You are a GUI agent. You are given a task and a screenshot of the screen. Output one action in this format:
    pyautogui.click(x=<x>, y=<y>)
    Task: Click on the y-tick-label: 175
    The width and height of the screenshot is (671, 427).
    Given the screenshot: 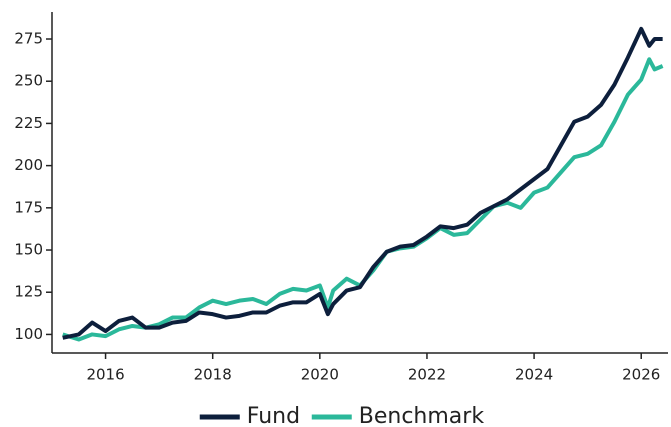 What is the action you would take?
    pyautogui.click(x=28, y=207)
    